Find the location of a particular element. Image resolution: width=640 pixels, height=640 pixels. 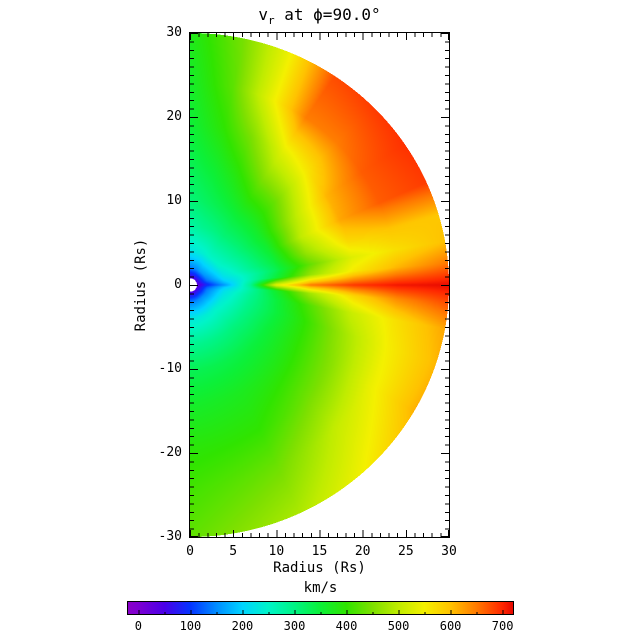

x-tick-label: 15 is located at coordinates (319, 551).